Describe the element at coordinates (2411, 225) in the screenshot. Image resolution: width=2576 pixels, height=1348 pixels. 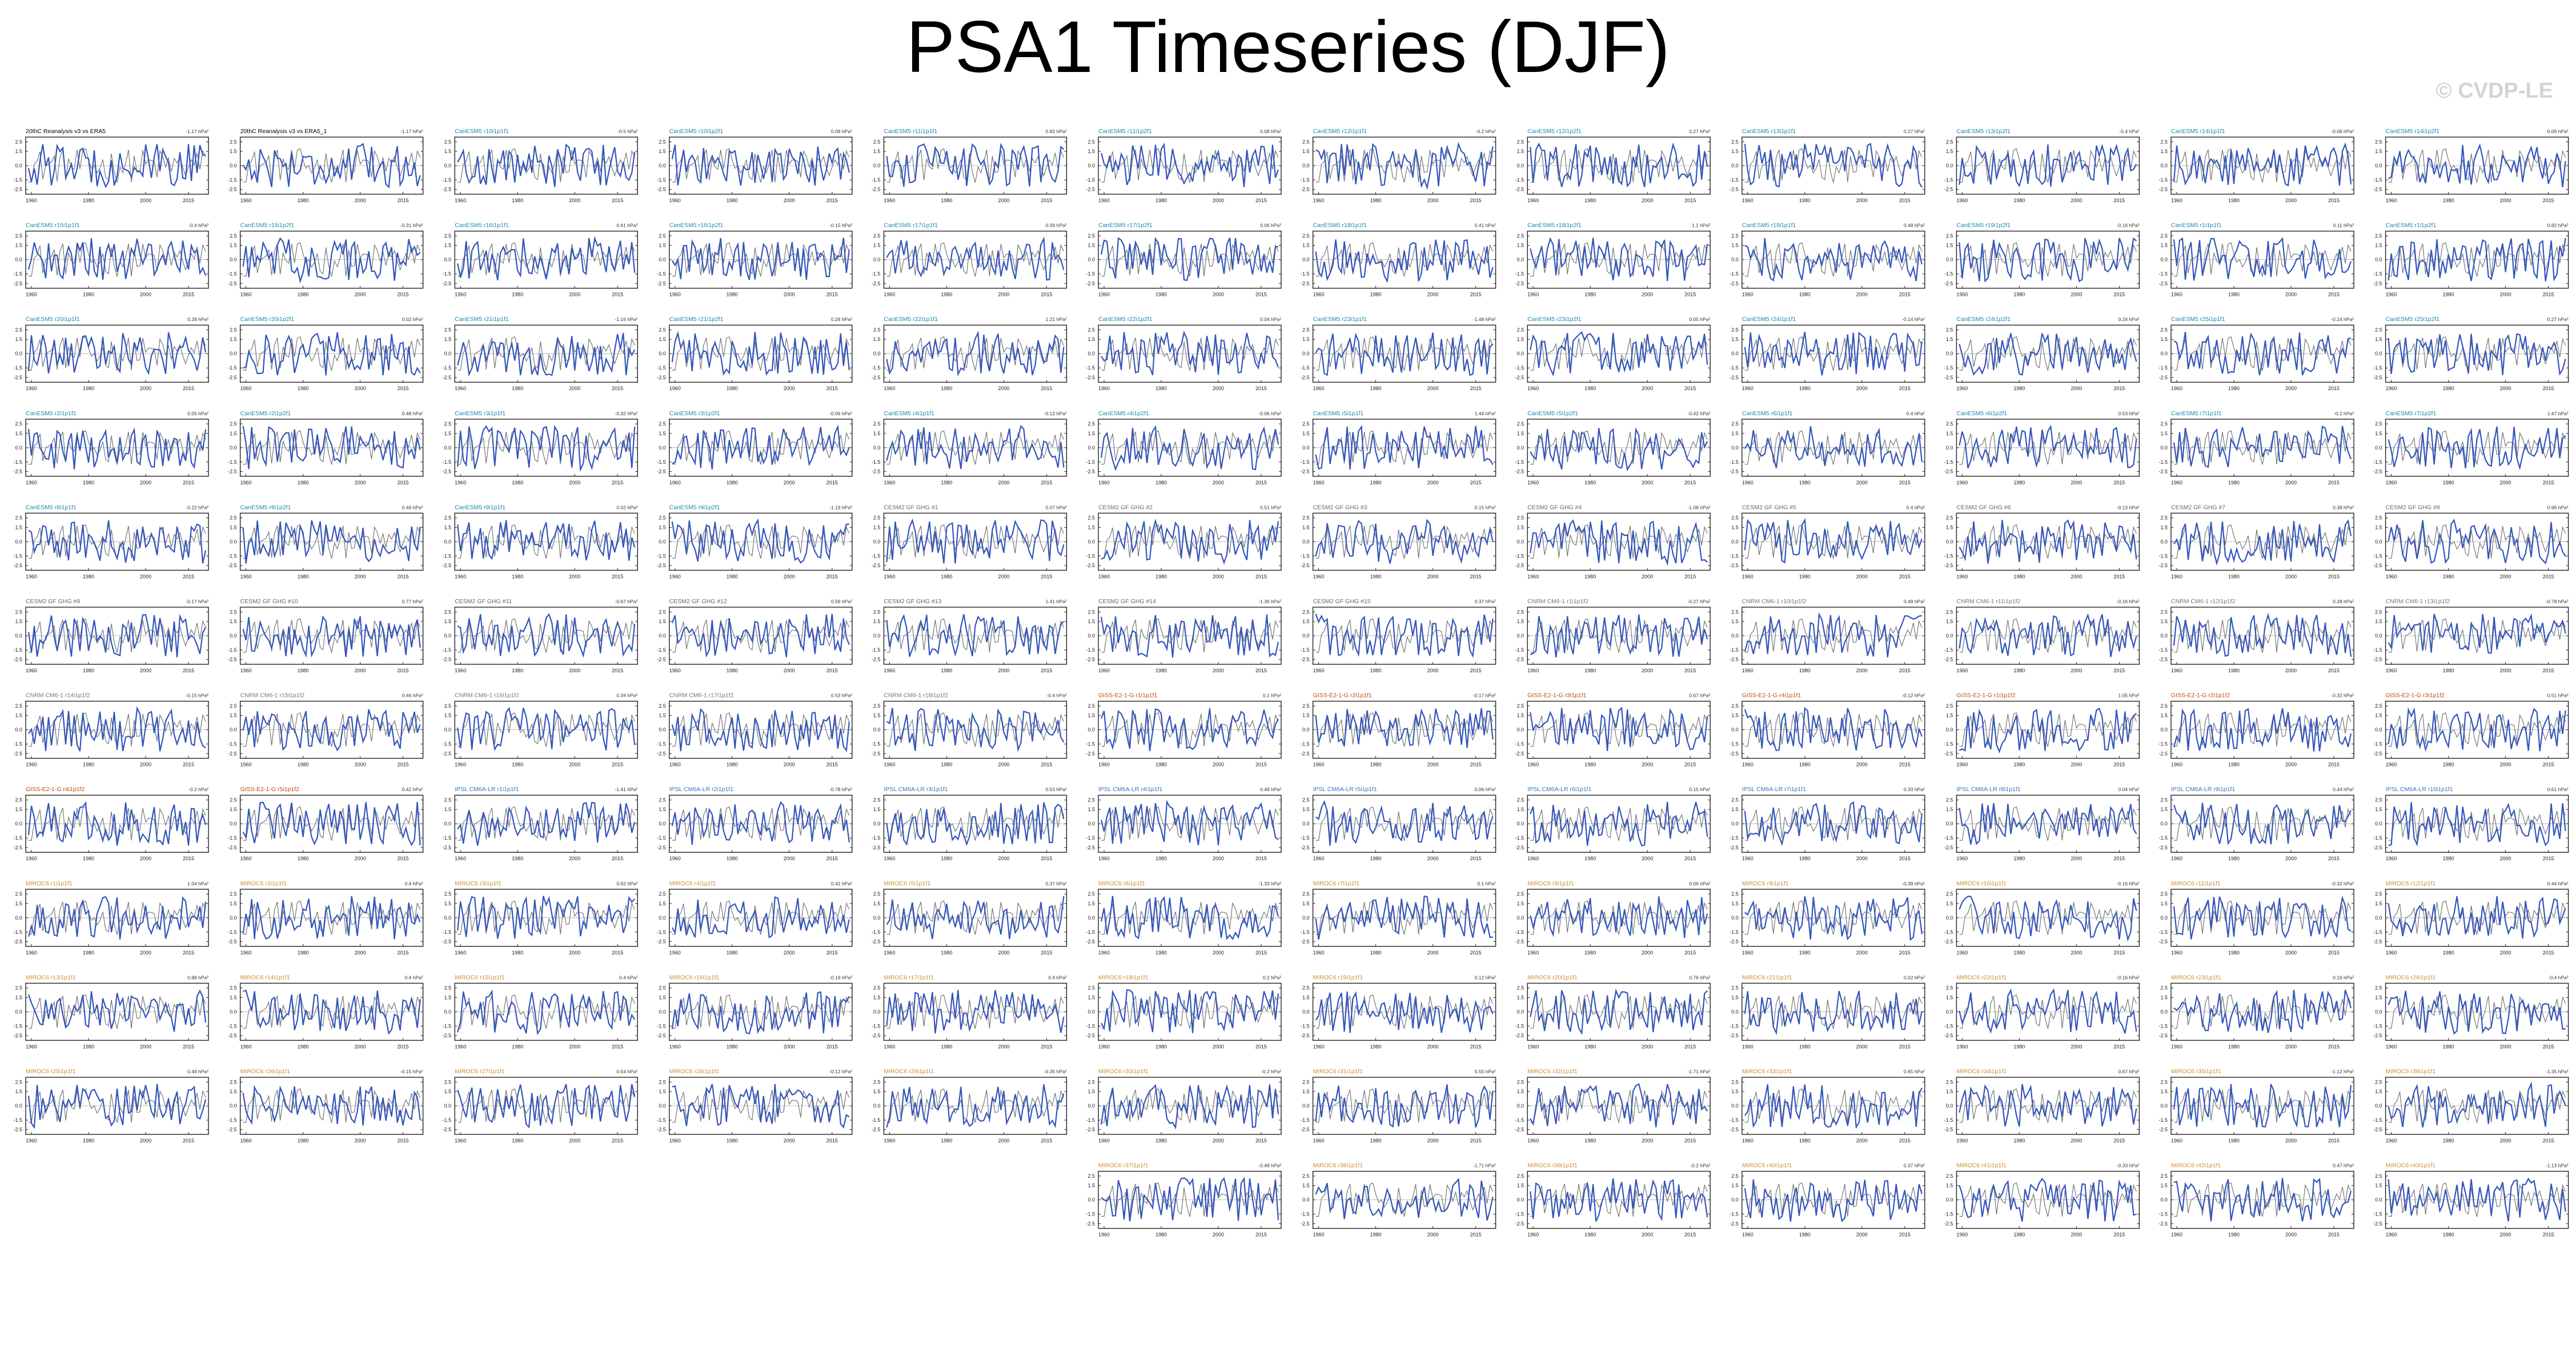
I see `panel-title: CanESM5 r1i1p2f1` at that location.